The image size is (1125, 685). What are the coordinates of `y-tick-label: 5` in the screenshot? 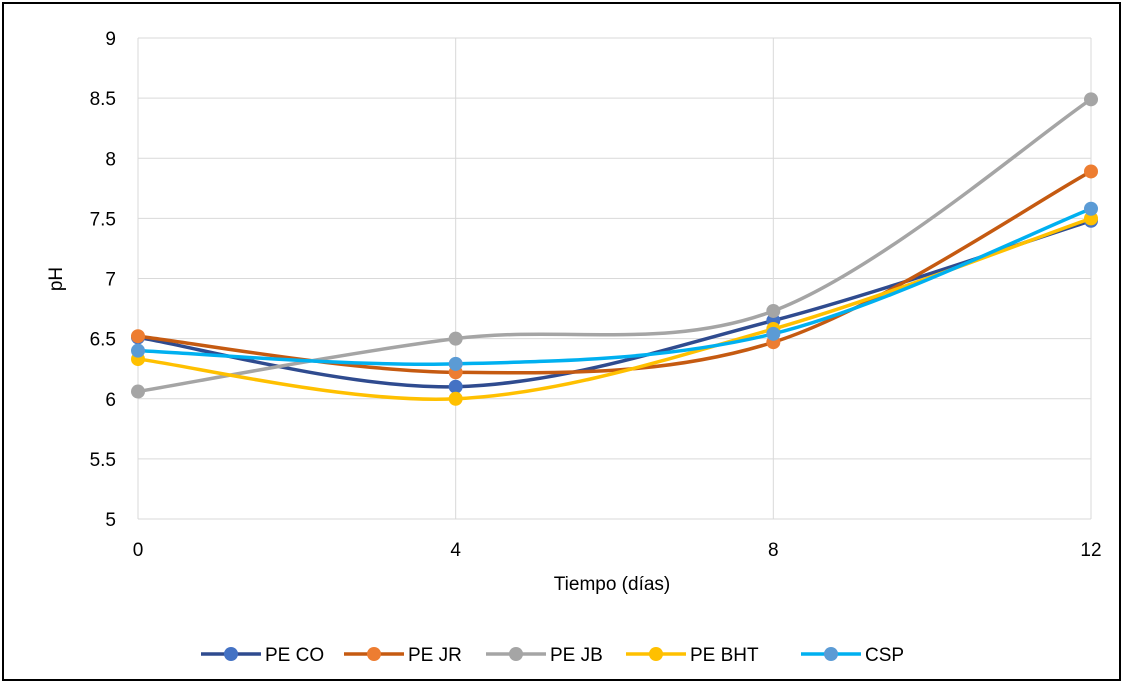 It's located at (110, 520).